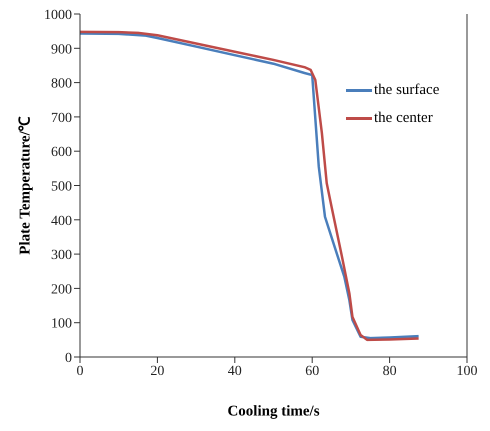 The width and height of the screenshot is (490, 431). Describe the element at coordinates (312, 371) in the screenshot. I see `x-tick-label: 60` at that location.